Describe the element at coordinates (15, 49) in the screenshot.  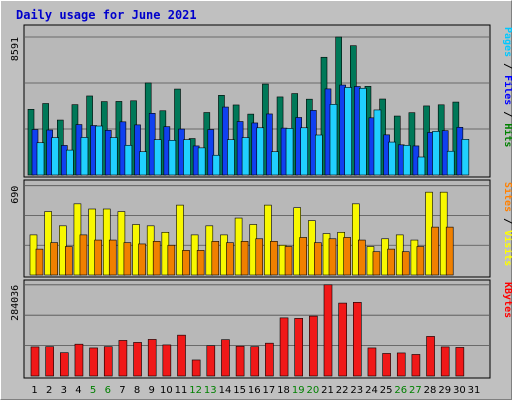
I see `ymax-label-top: 8591` at that location.